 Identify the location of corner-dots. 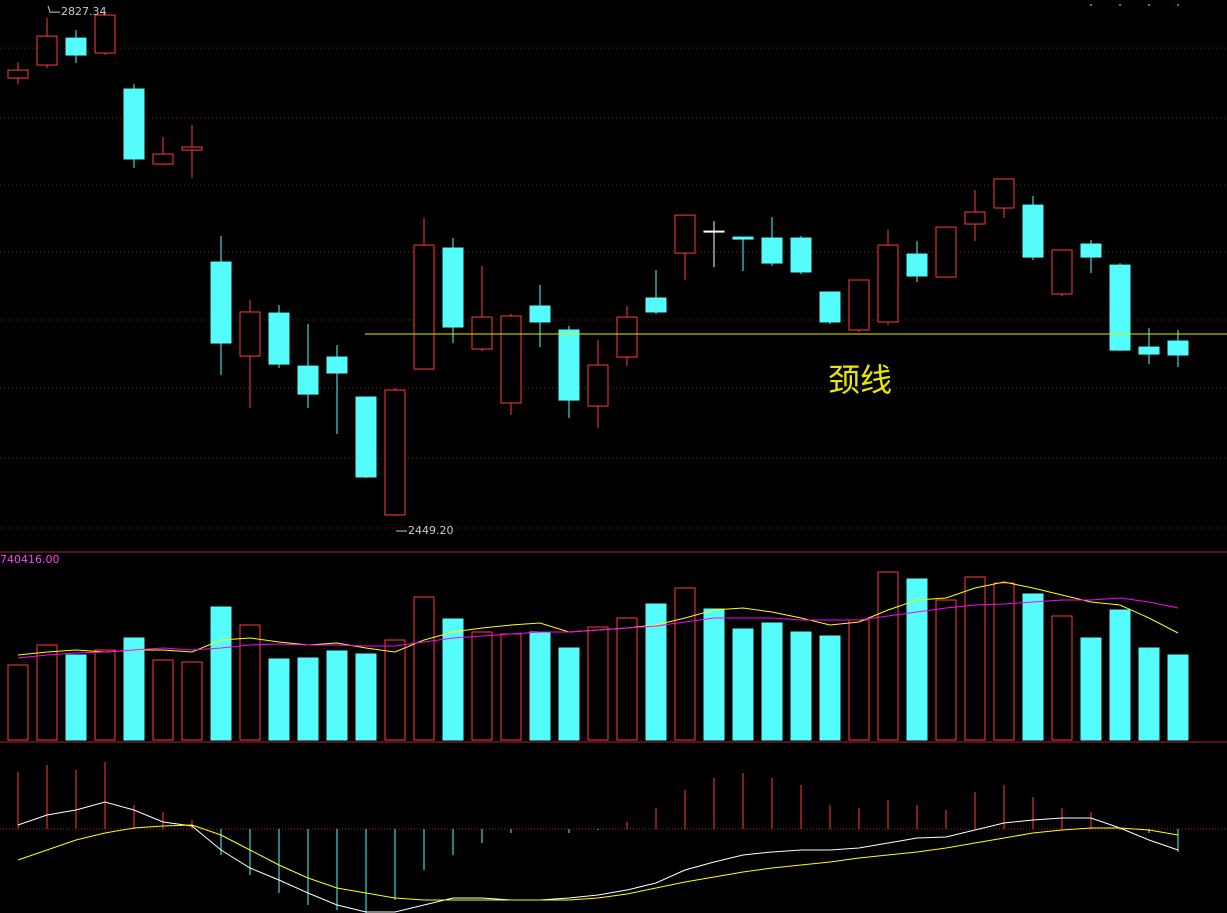
(1134, 5).